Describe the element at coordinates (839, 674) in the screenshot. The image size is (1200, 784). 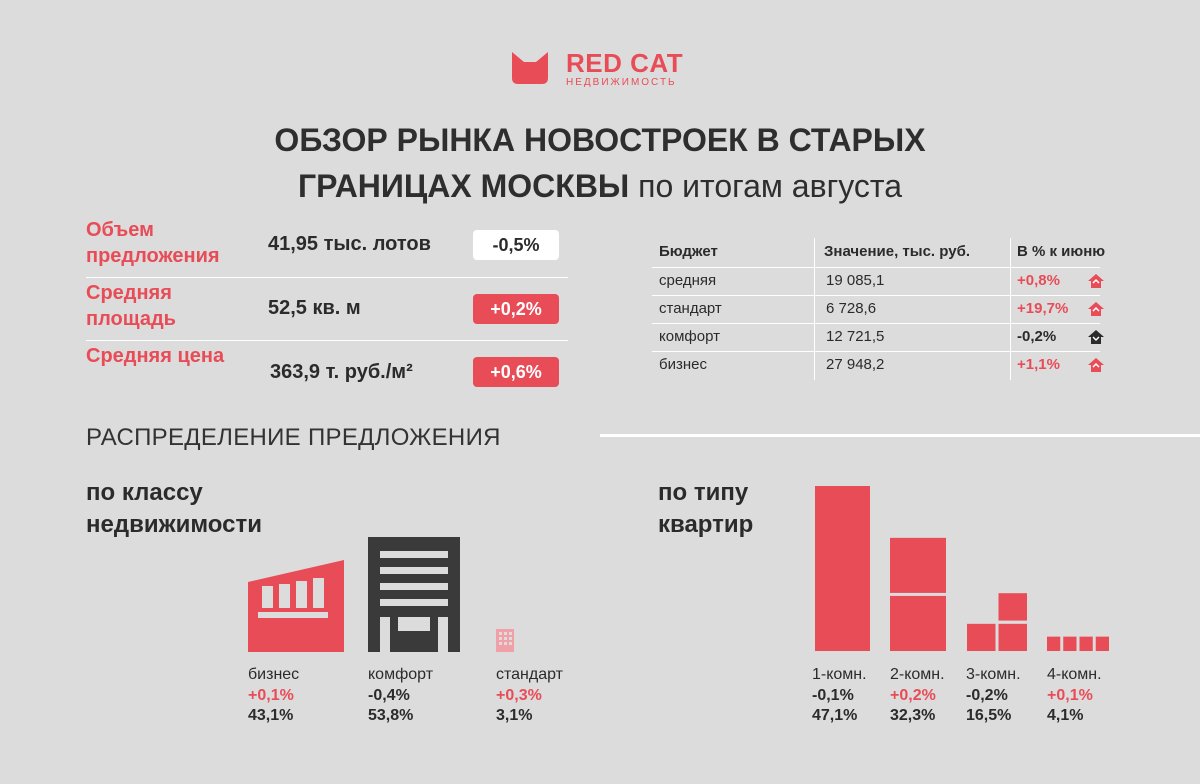
I see `type-label: 1-комн.` at that location.